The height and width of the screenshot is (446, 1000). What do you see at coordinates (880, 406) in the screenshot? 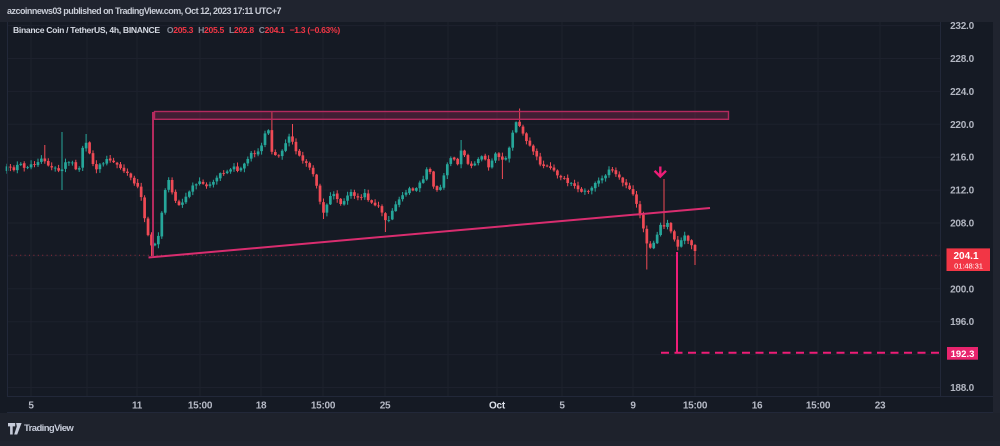
I see `svg-text: 23` at bounding box center [880, 406].